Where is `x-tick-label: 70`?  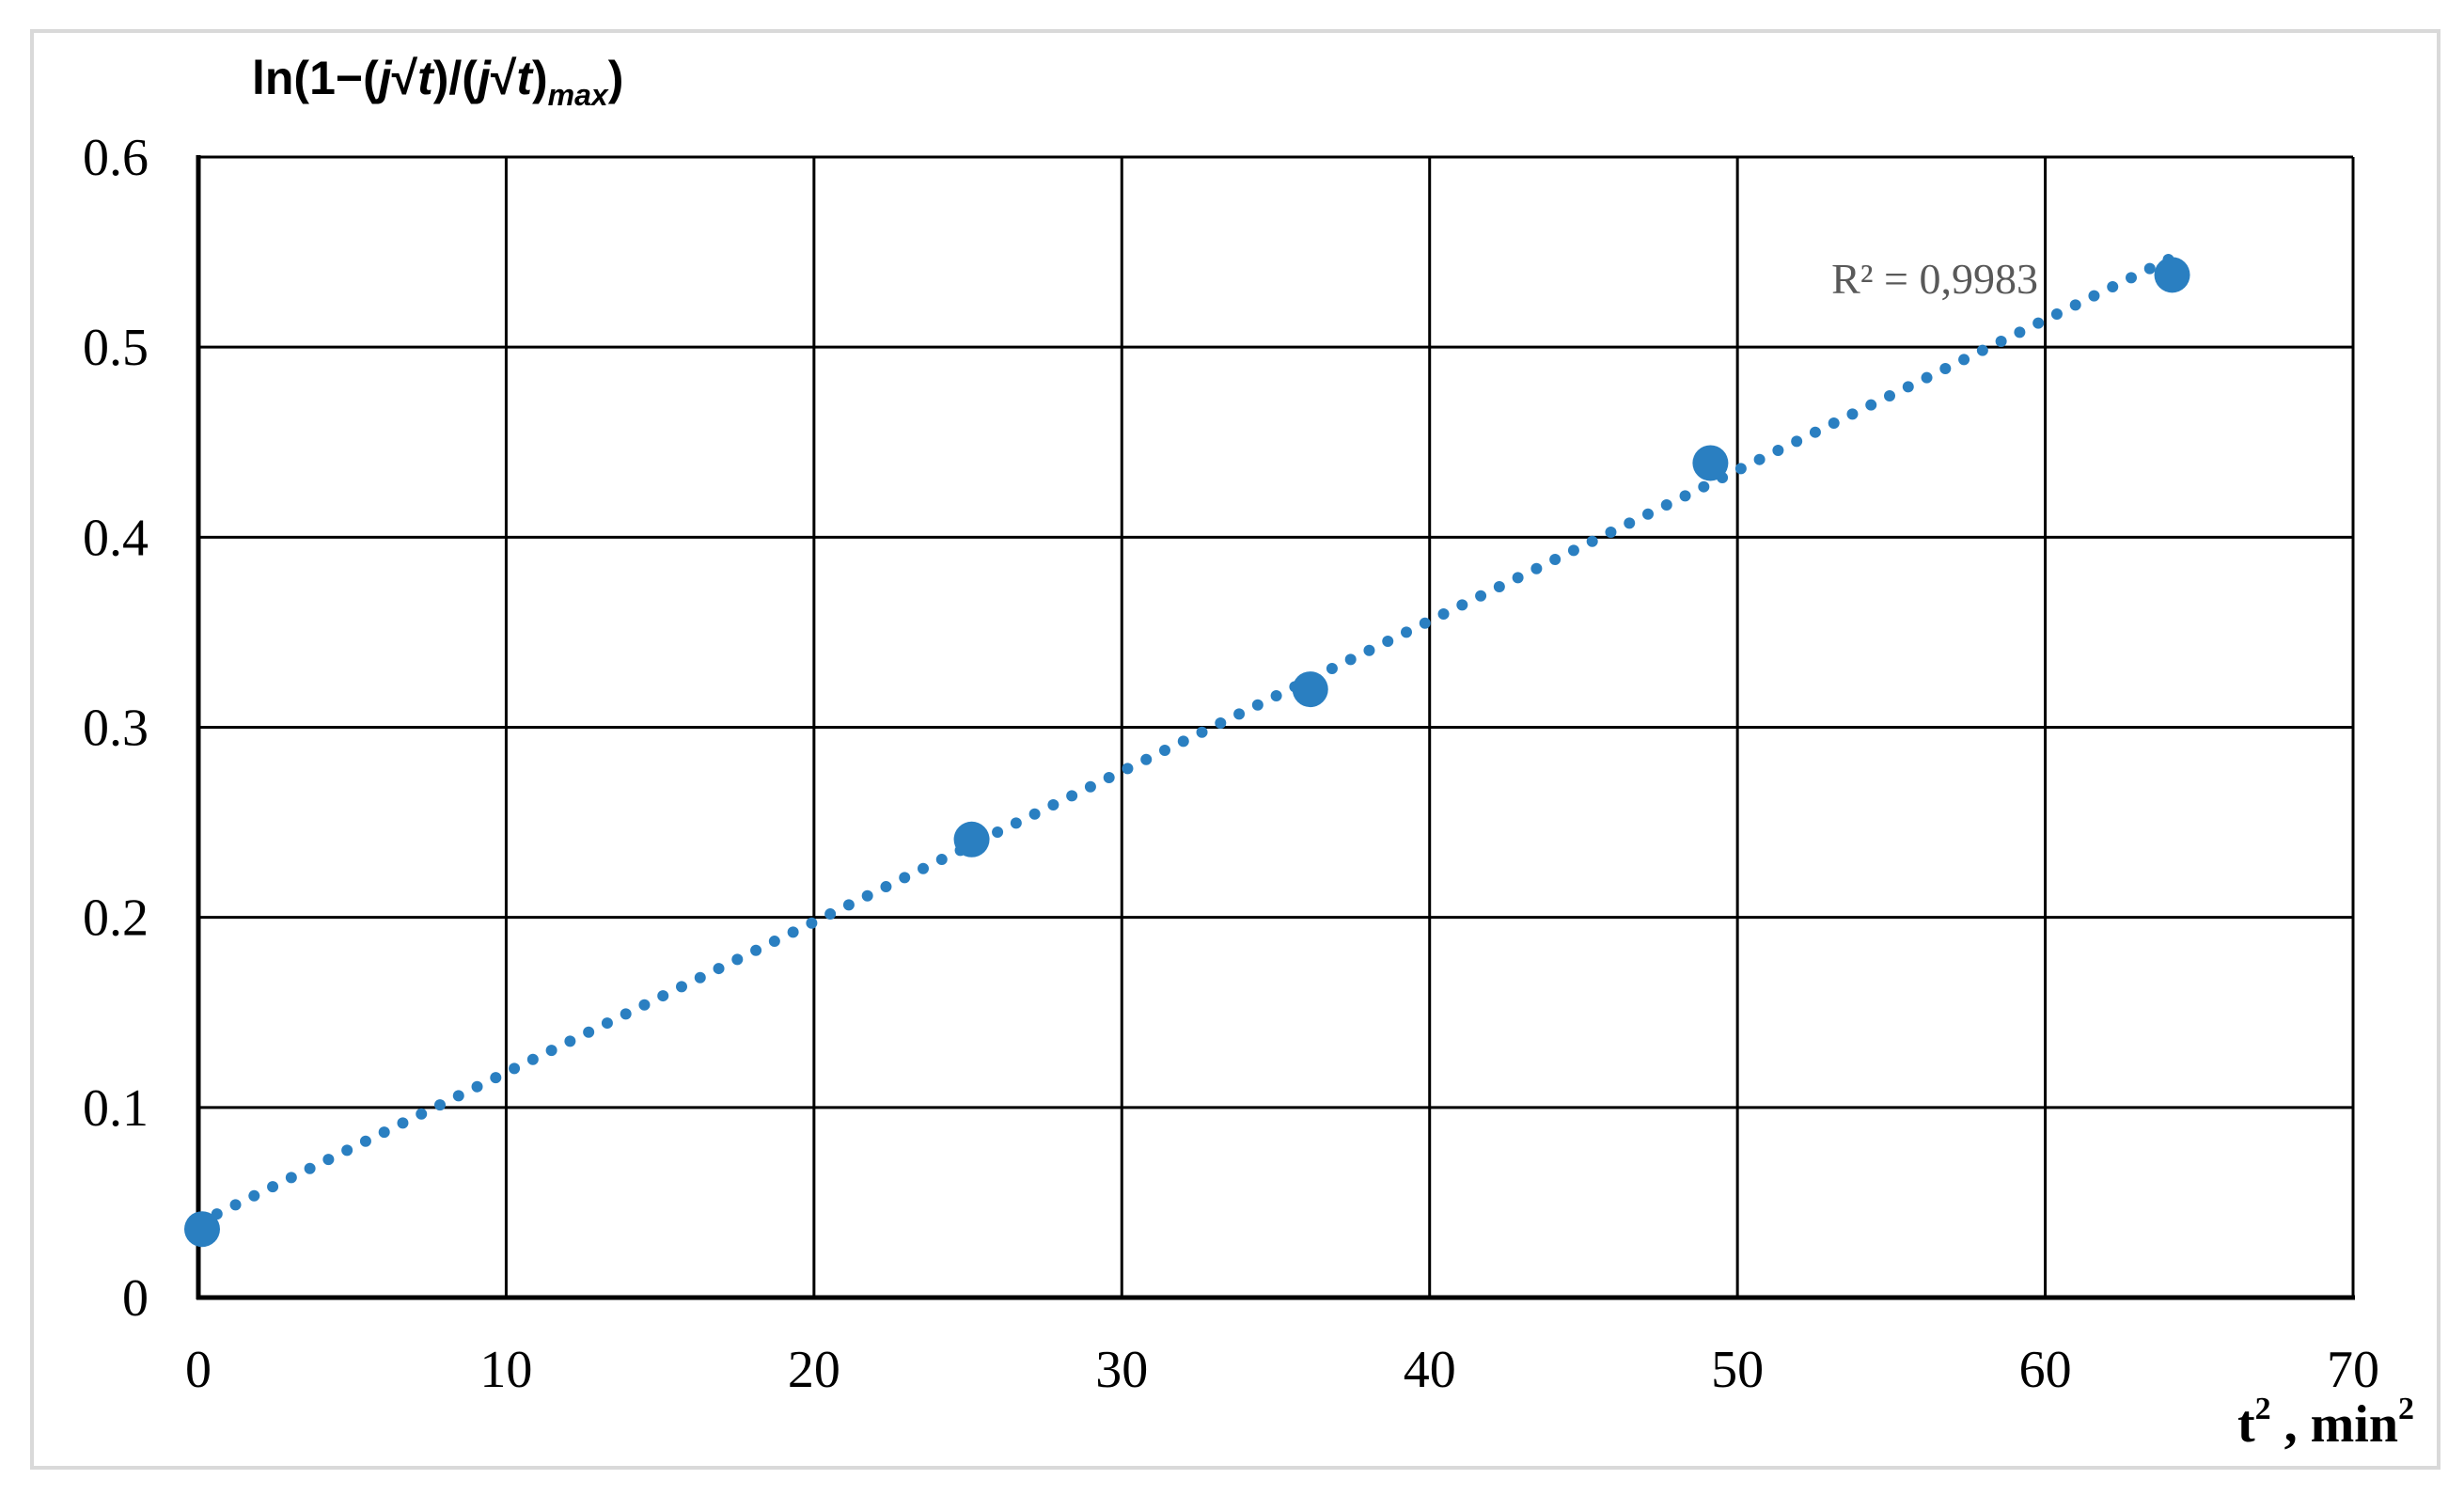
x-tick-label: 70 is located at coordinates (2353, 1370).